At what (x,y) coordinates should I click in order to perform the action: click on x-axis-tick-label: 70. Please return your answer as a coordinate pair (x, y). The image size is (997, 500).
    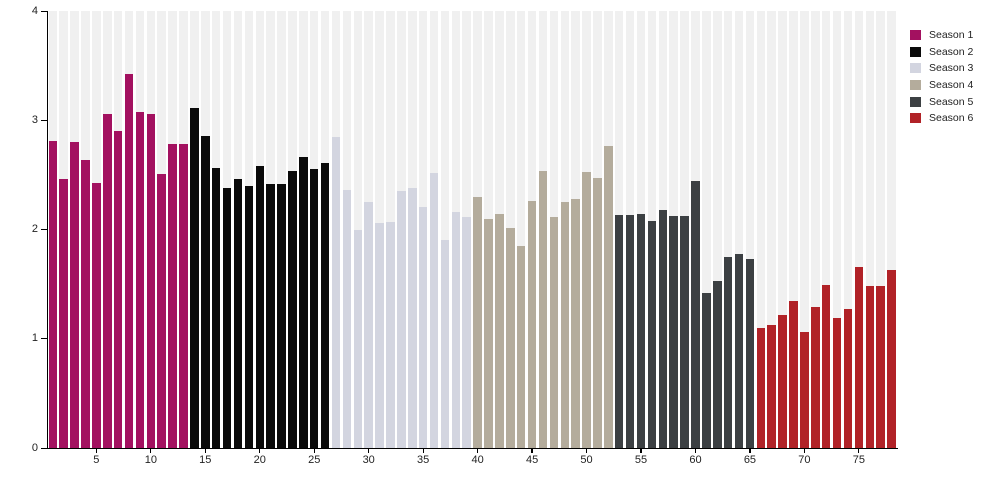
    Looking at the image, I should click on (804, 460).